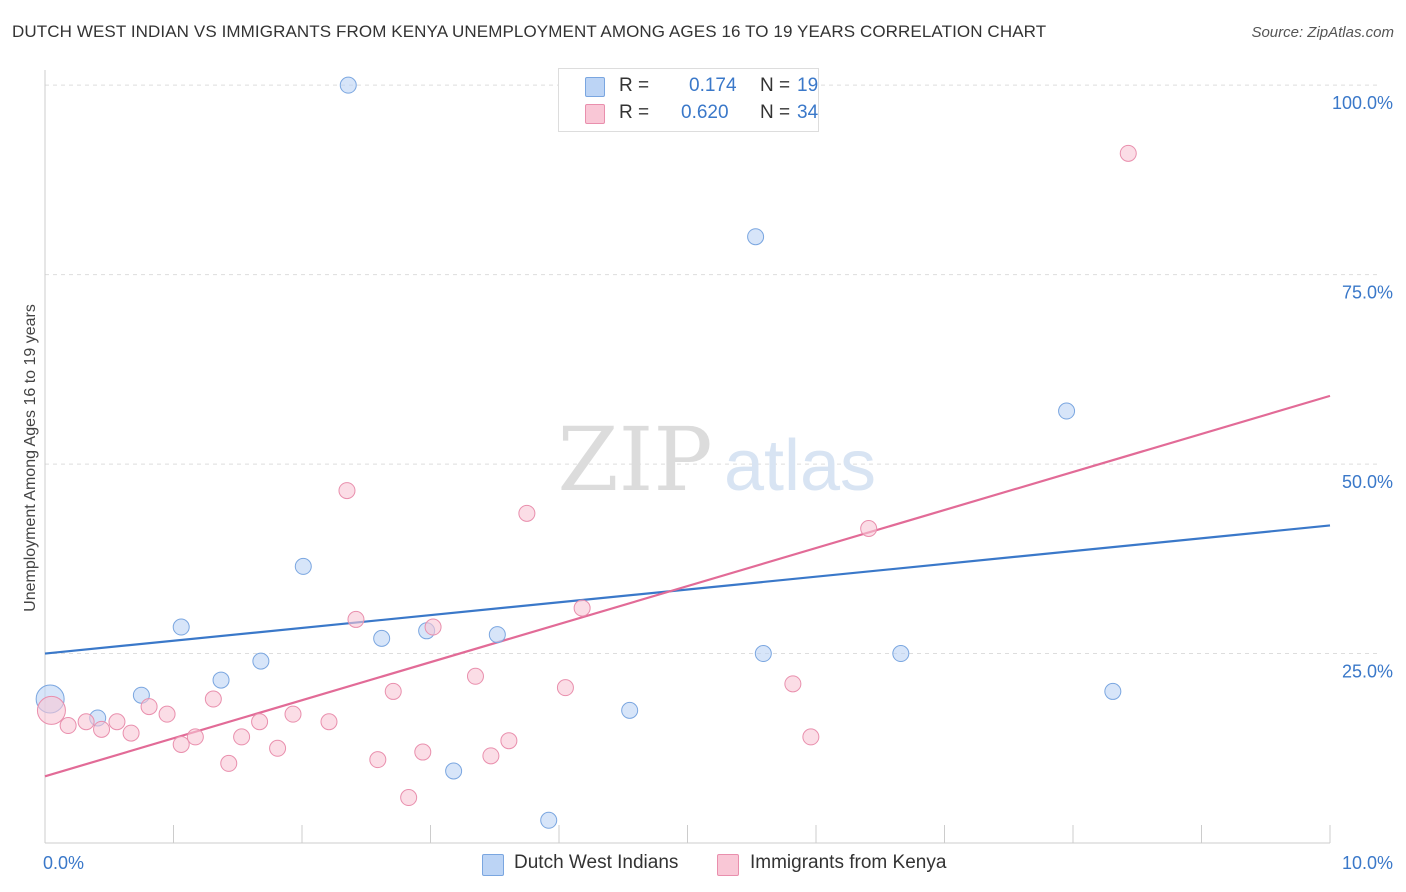  Describe the element at coordinates (30, 458) in the screenshot. I see `y-axis-label: Unemployment Among Ages 16 to 19 years` at that location.